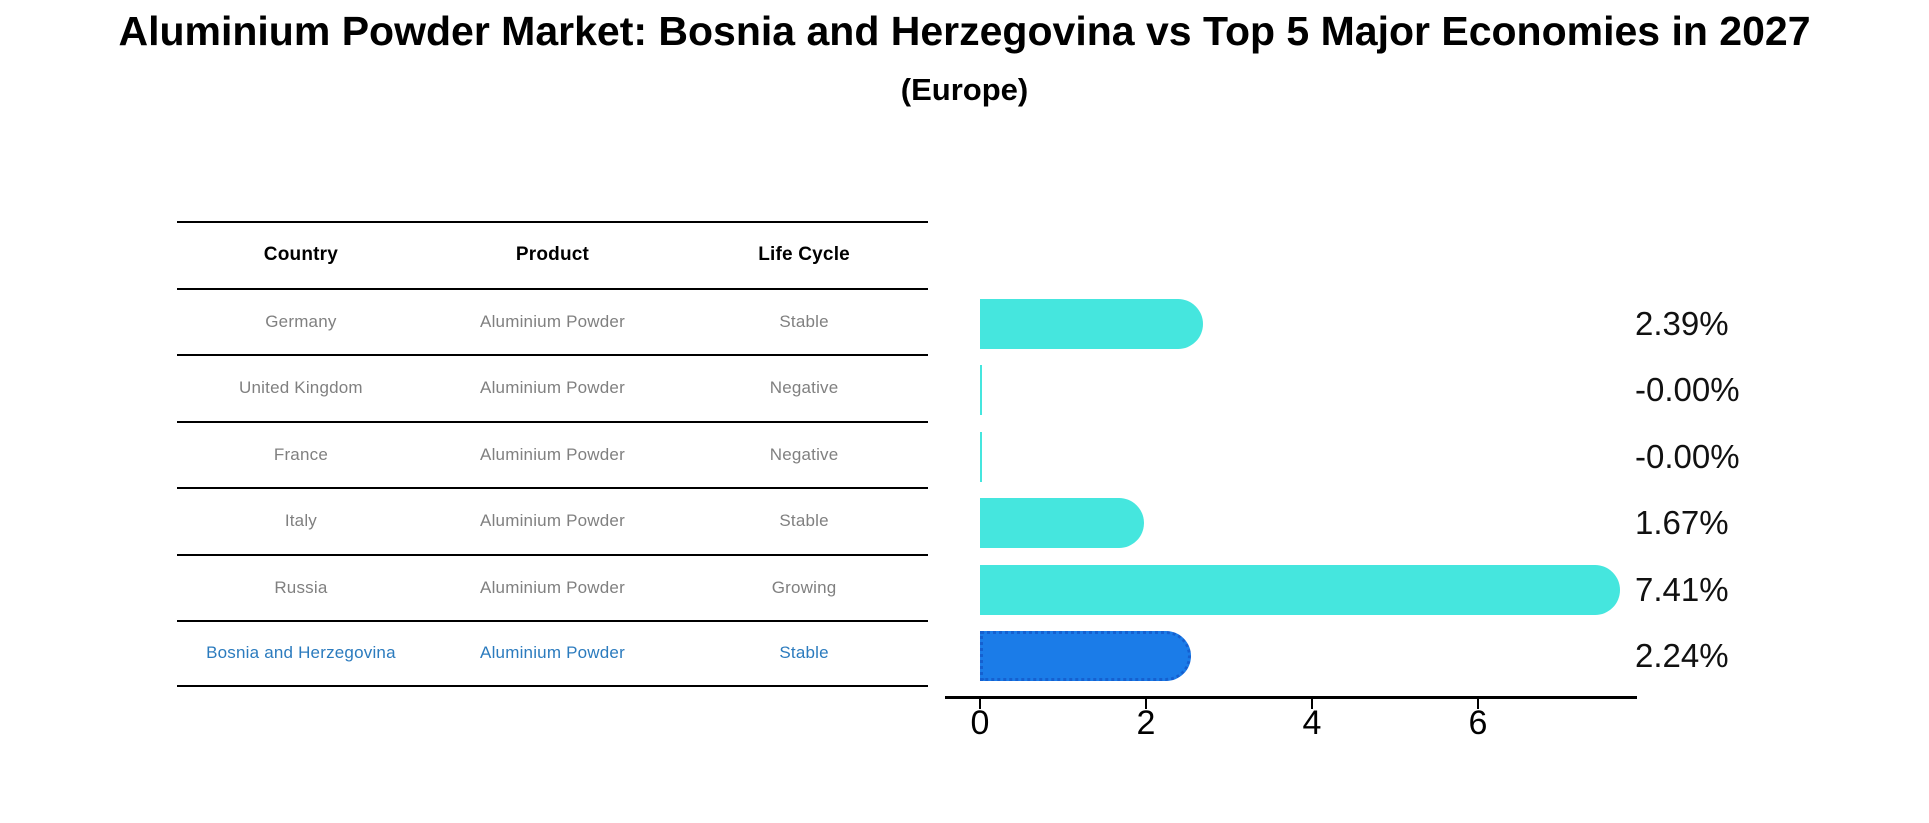  Describe the element at coordinates (1146, 723) in the screenshot. I see `x-tick-label-2: 2` at that location.